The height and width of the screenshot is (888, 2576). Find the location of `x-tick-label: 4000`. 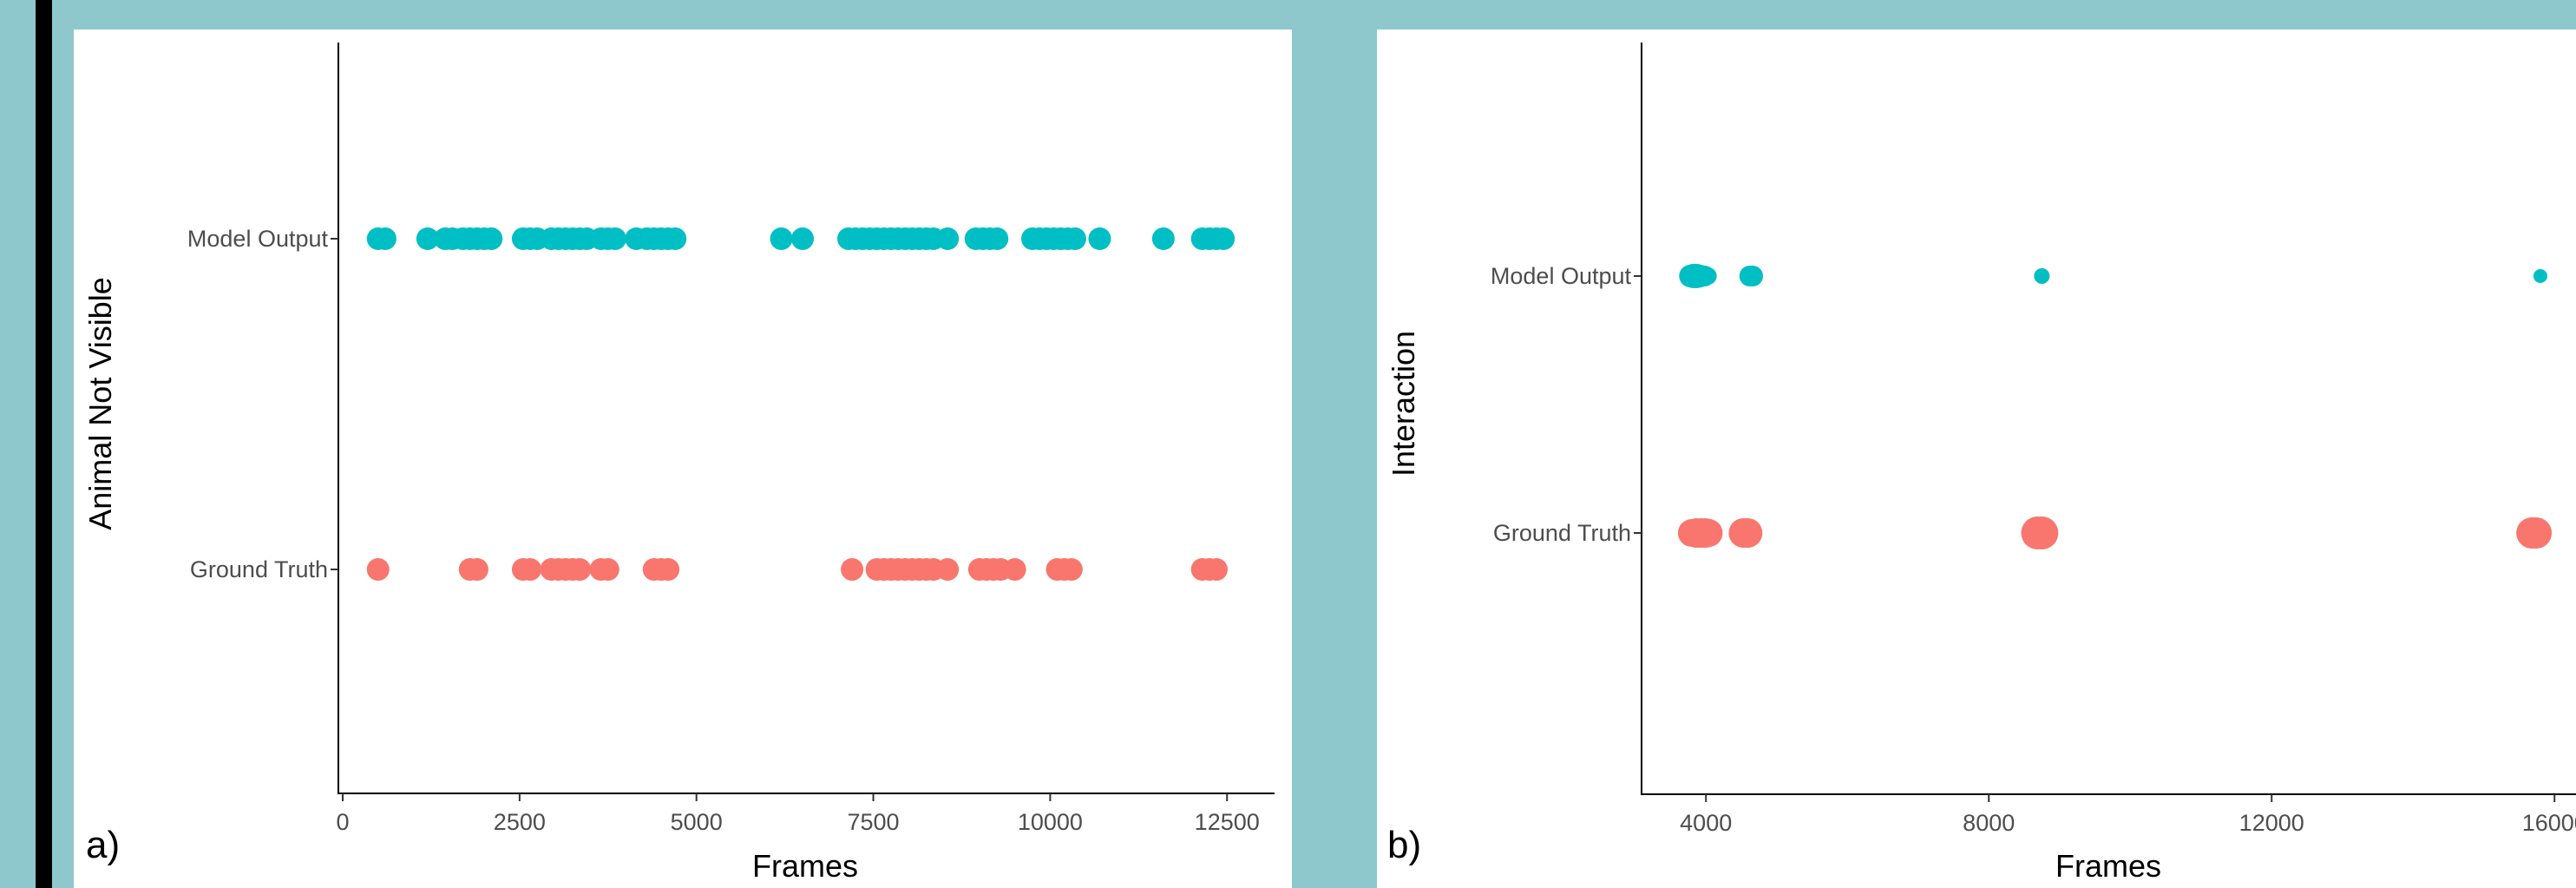

x-tick-label: 4000 is located at coordinates (1706, 823).